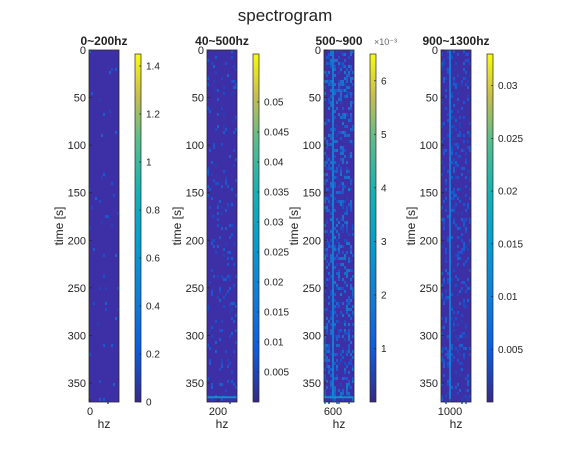  I want to click on colorbar-tick-label: 0.02, so click(508, 192).